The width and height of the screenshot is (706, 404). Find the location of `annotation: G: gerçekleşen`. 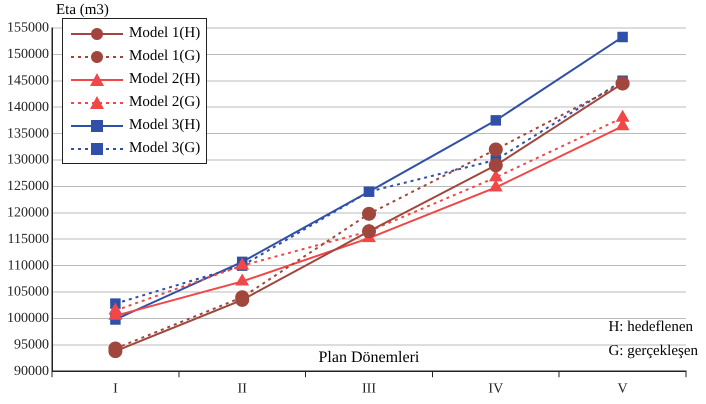

annotation: G: gerçekleşen is located at coordinates (653, 352).